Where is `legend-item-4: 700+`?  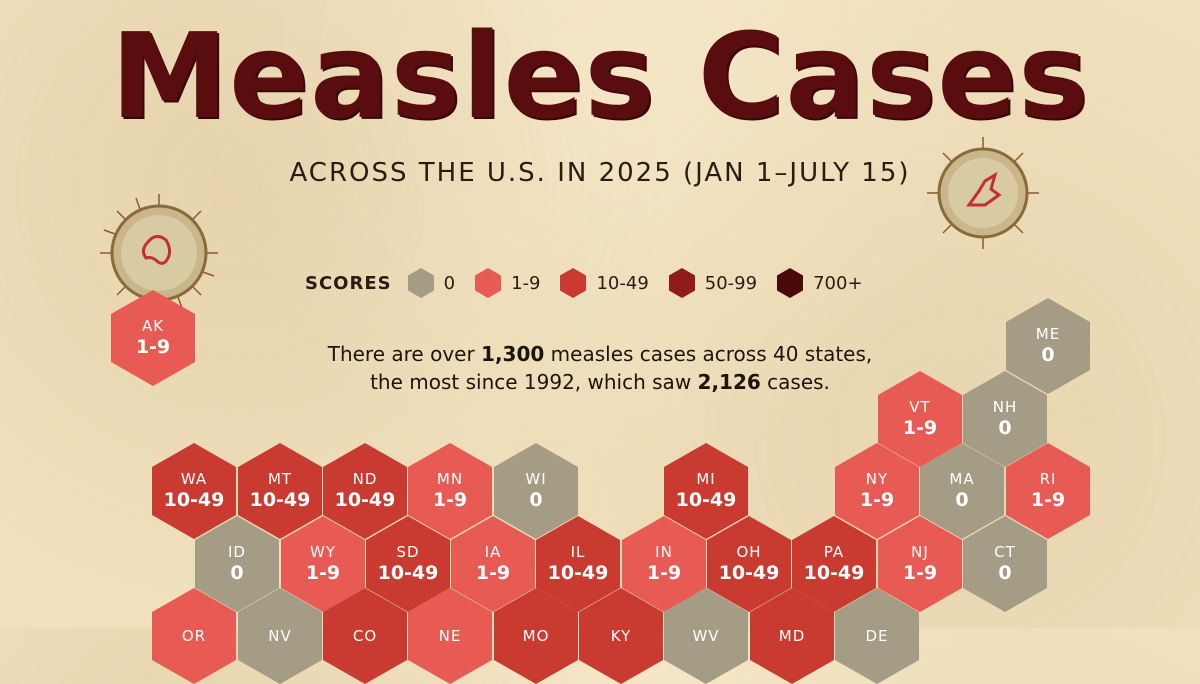
legend-item-4: 700+ is located at coordinates (820, 283).